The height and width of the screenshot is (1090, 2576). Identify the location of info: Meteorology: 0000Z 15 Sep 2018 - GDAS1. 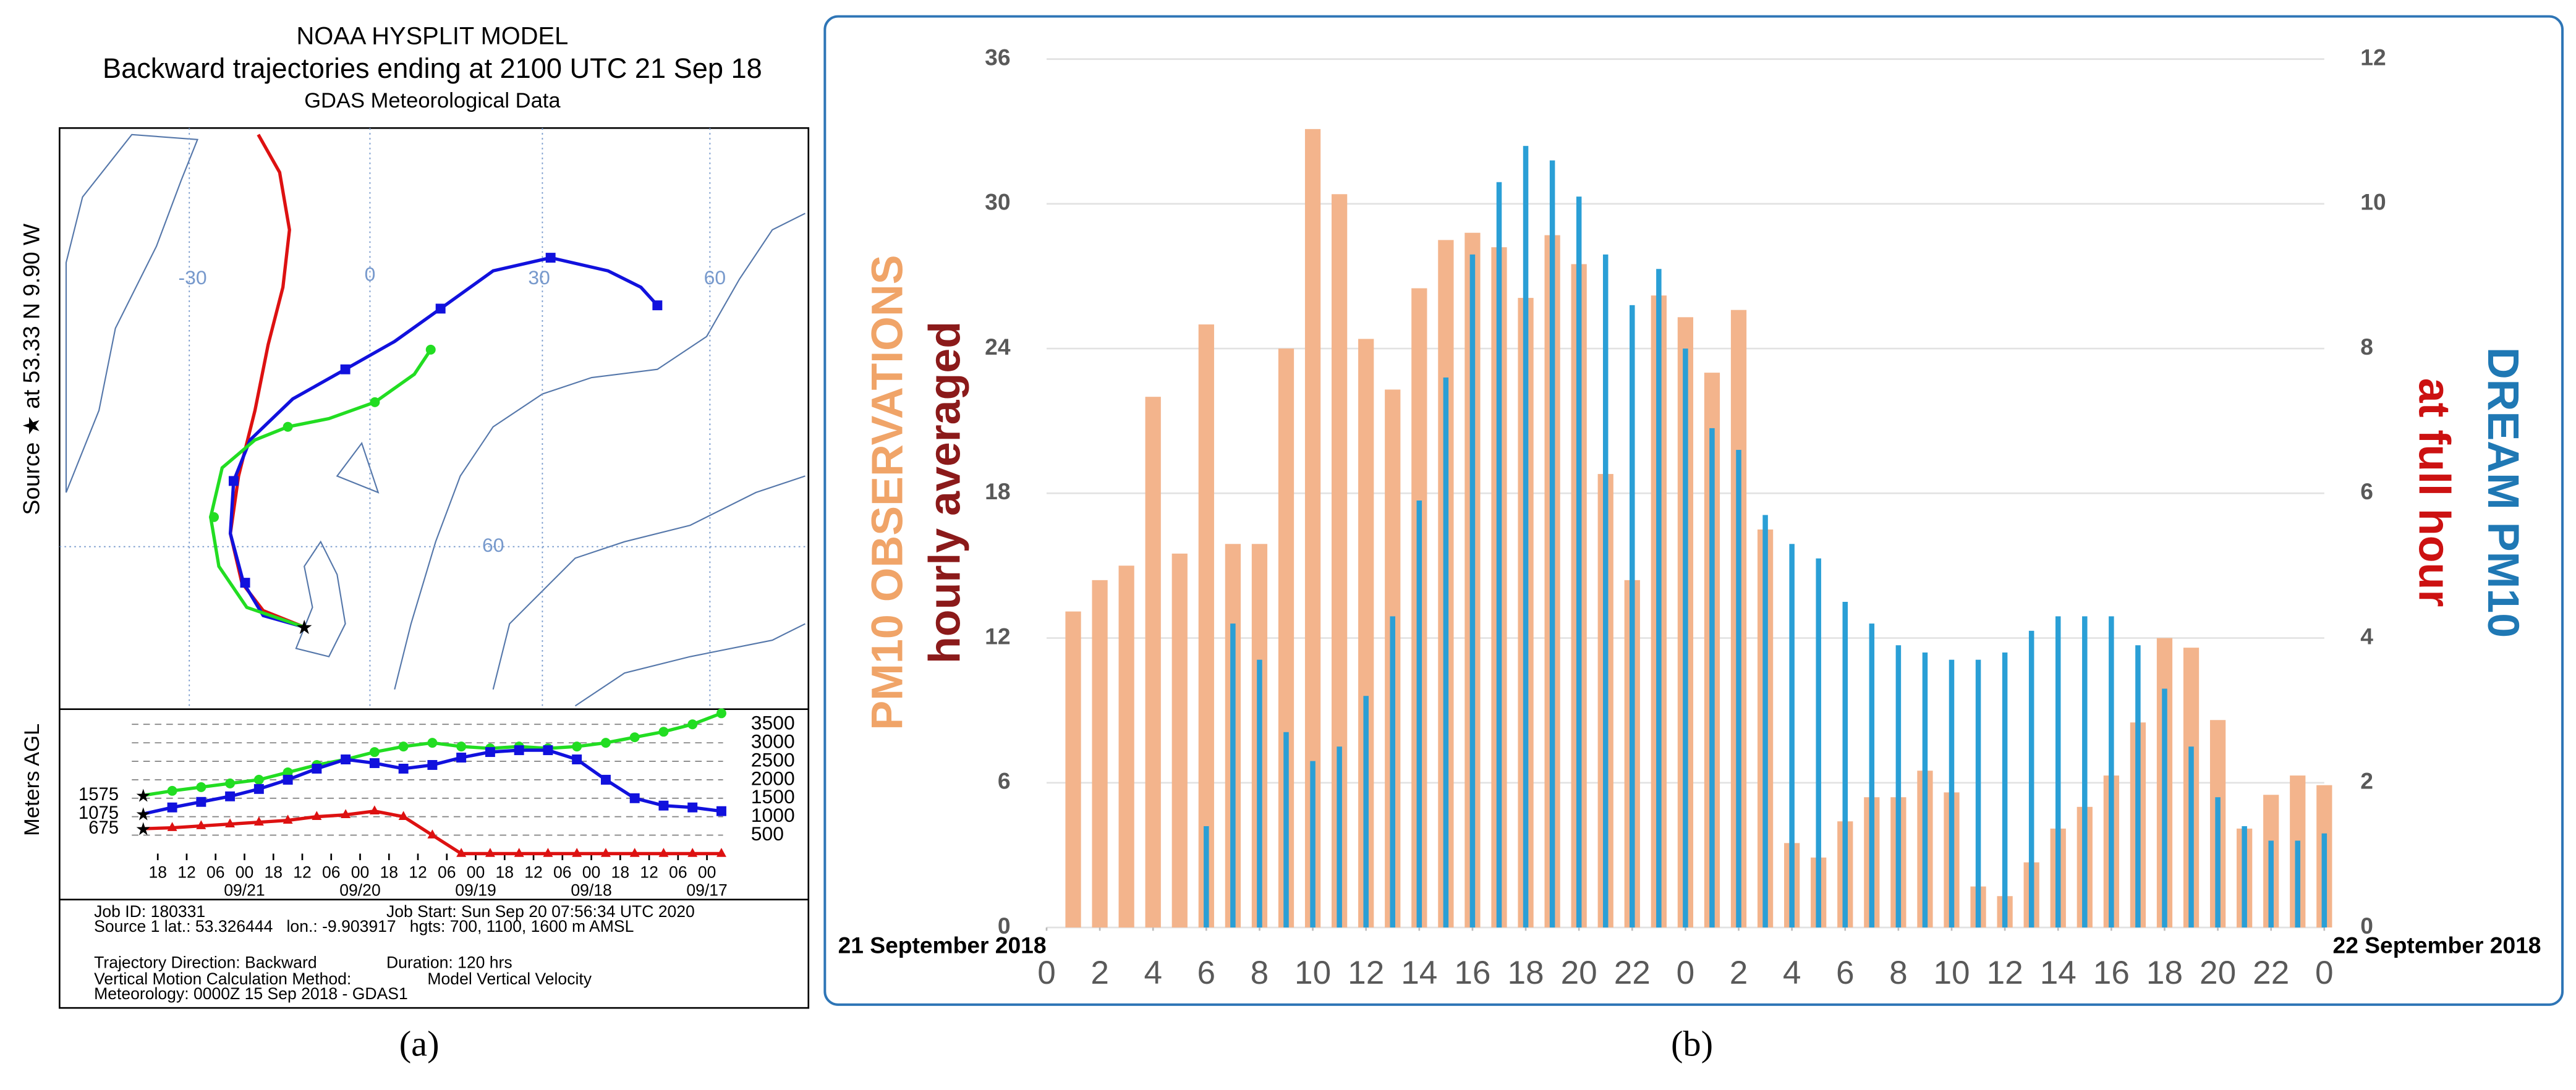
(251, 993).